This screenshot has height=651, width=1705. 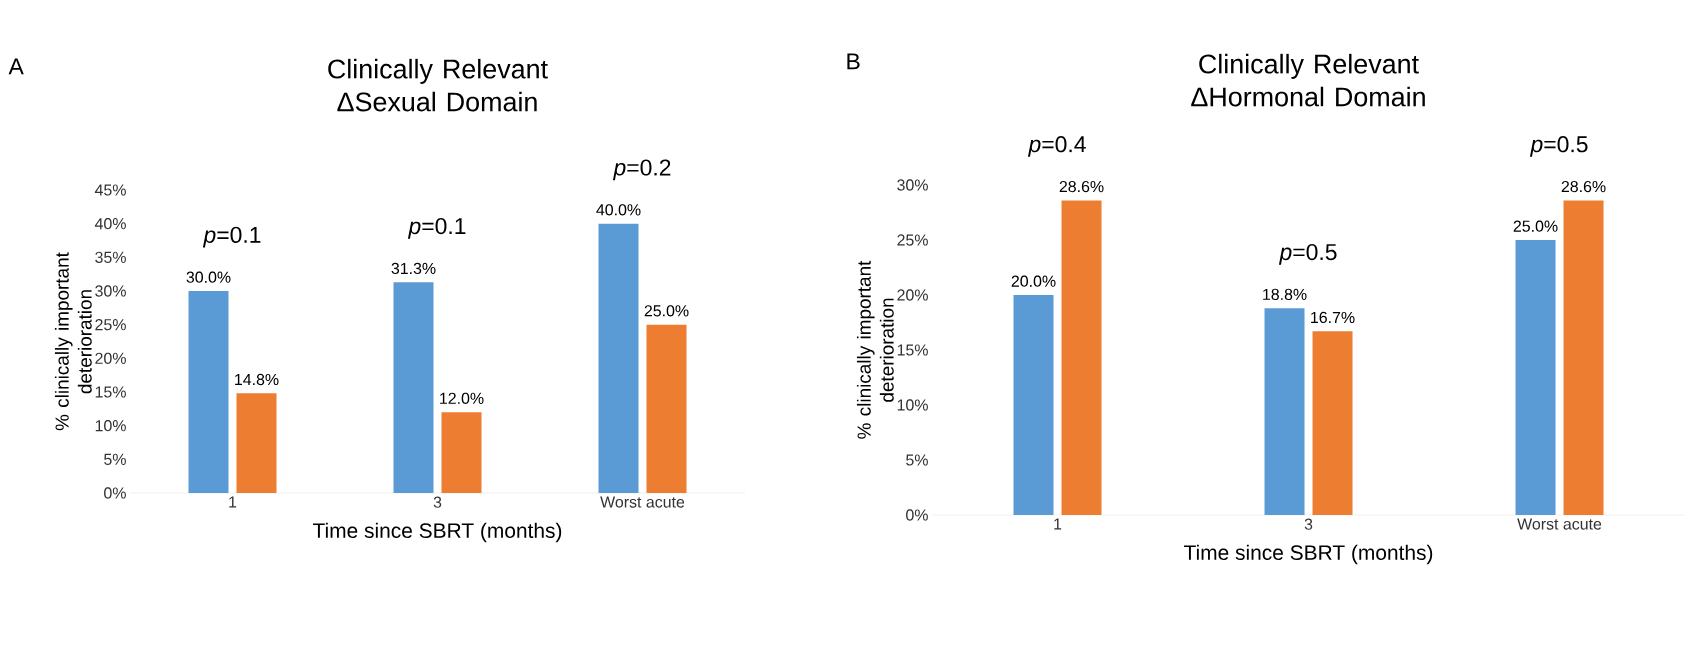 I want to click on data-label: 16.7%, so click(x=1333, y=317).